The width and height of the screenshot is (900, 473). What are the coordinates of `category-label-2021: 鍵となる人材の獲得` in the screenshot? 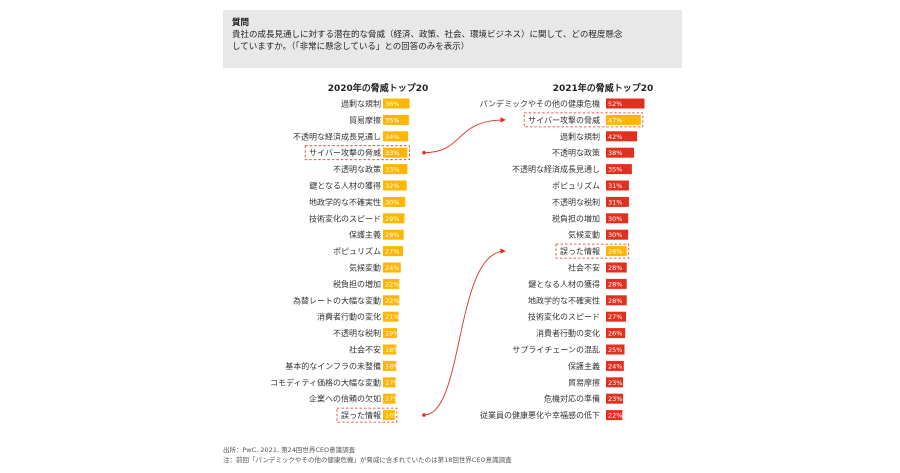 It's located at (564, 284).